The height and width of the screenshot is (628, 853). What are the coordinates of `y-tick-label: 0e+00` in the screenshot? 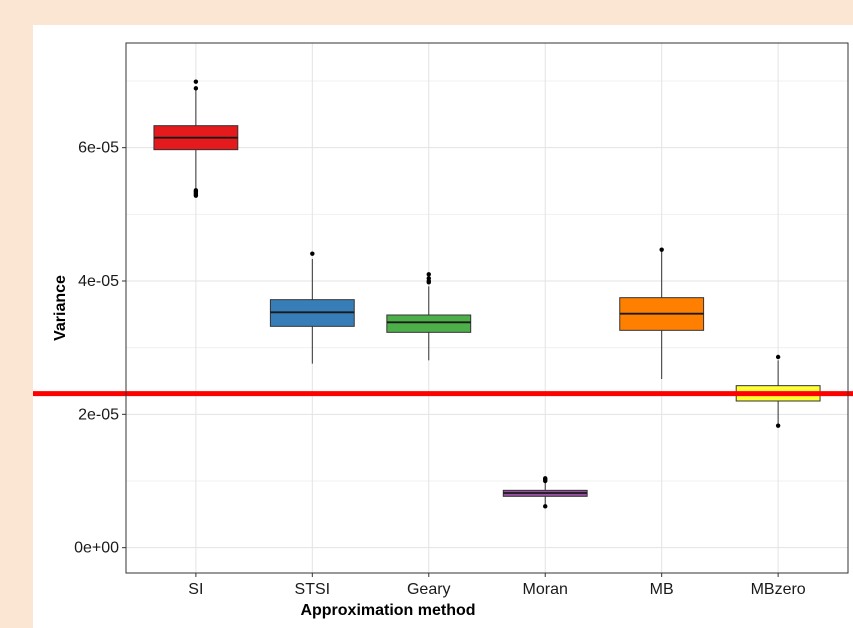 It's located at (96, 548).